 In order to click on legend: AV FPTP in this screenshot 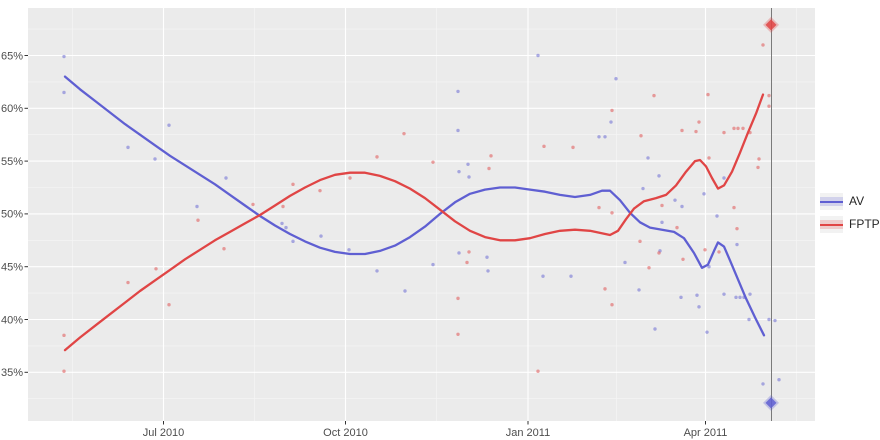, I will do `click(850, 213)`.